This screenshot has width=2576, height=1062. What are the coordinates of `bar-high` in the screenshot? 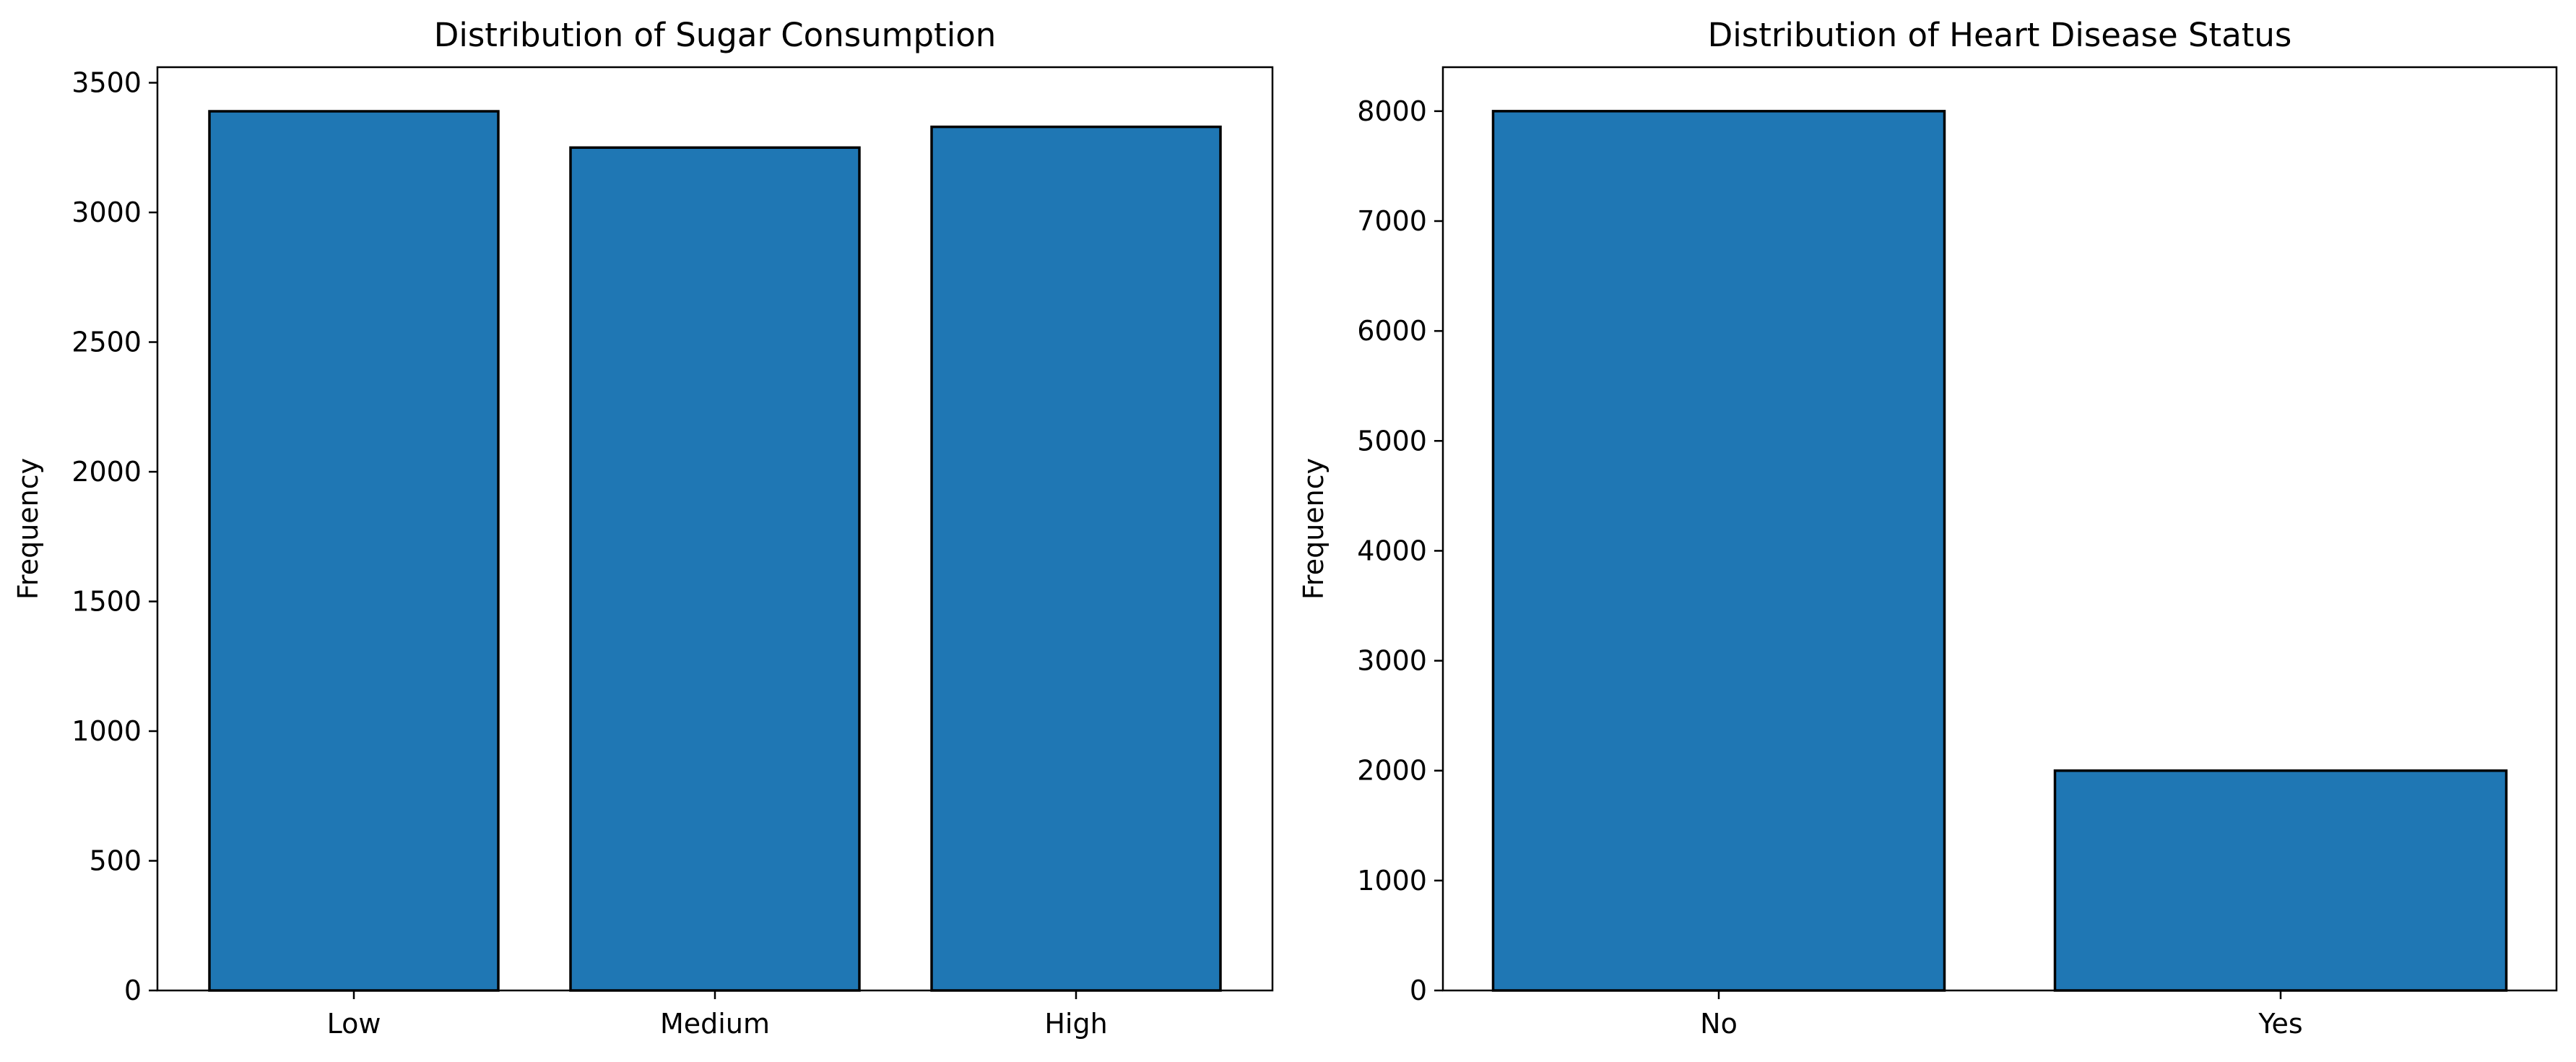 It's located at (1076, 558).